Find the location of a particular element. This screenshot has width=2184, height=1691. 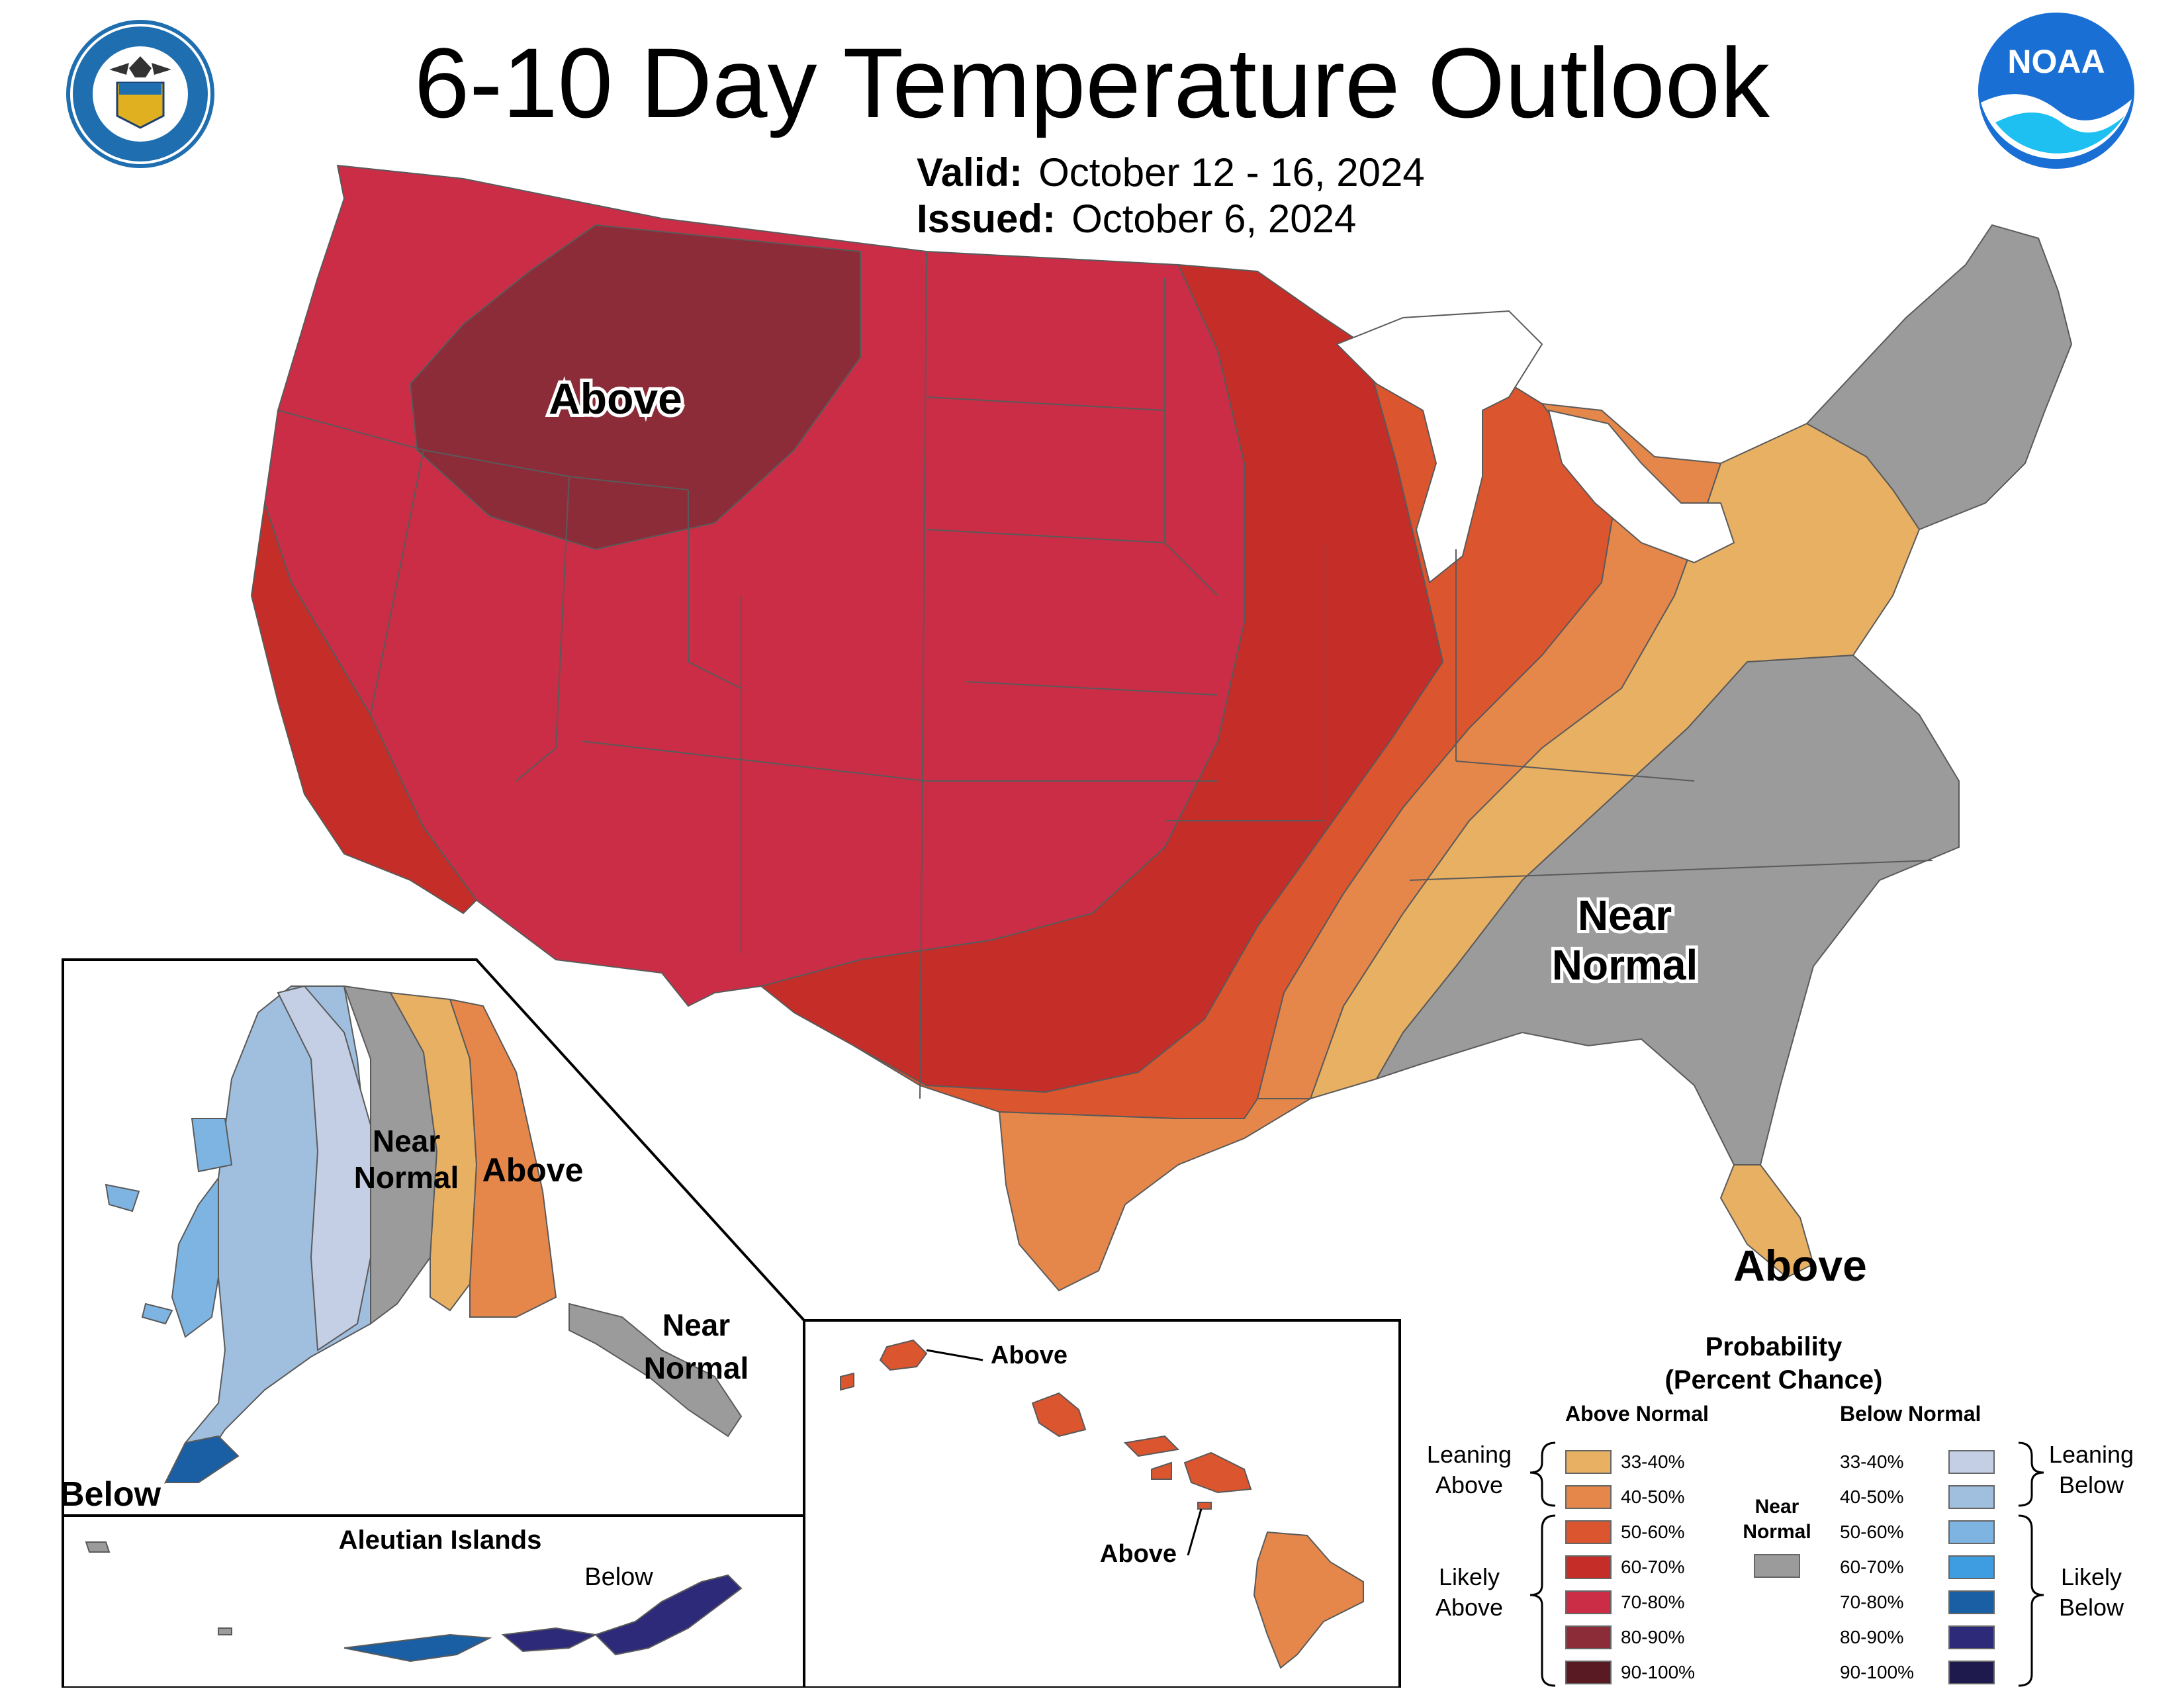

label-ak-below: Below is located at coordinates (111, 1495).